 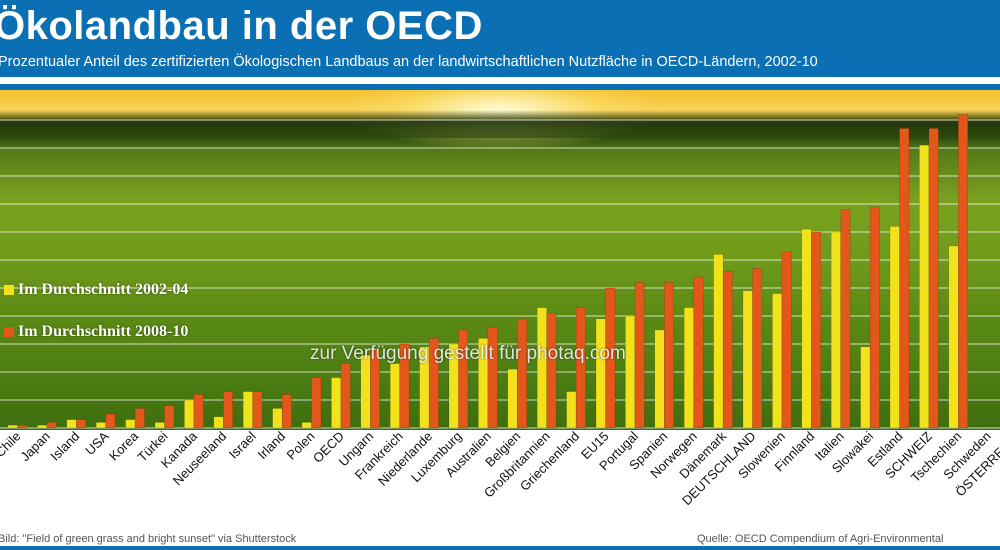 What do you see at coordinates (500, 124) in the screenshot?
I see `treeline` at bounding box center [500, 124].